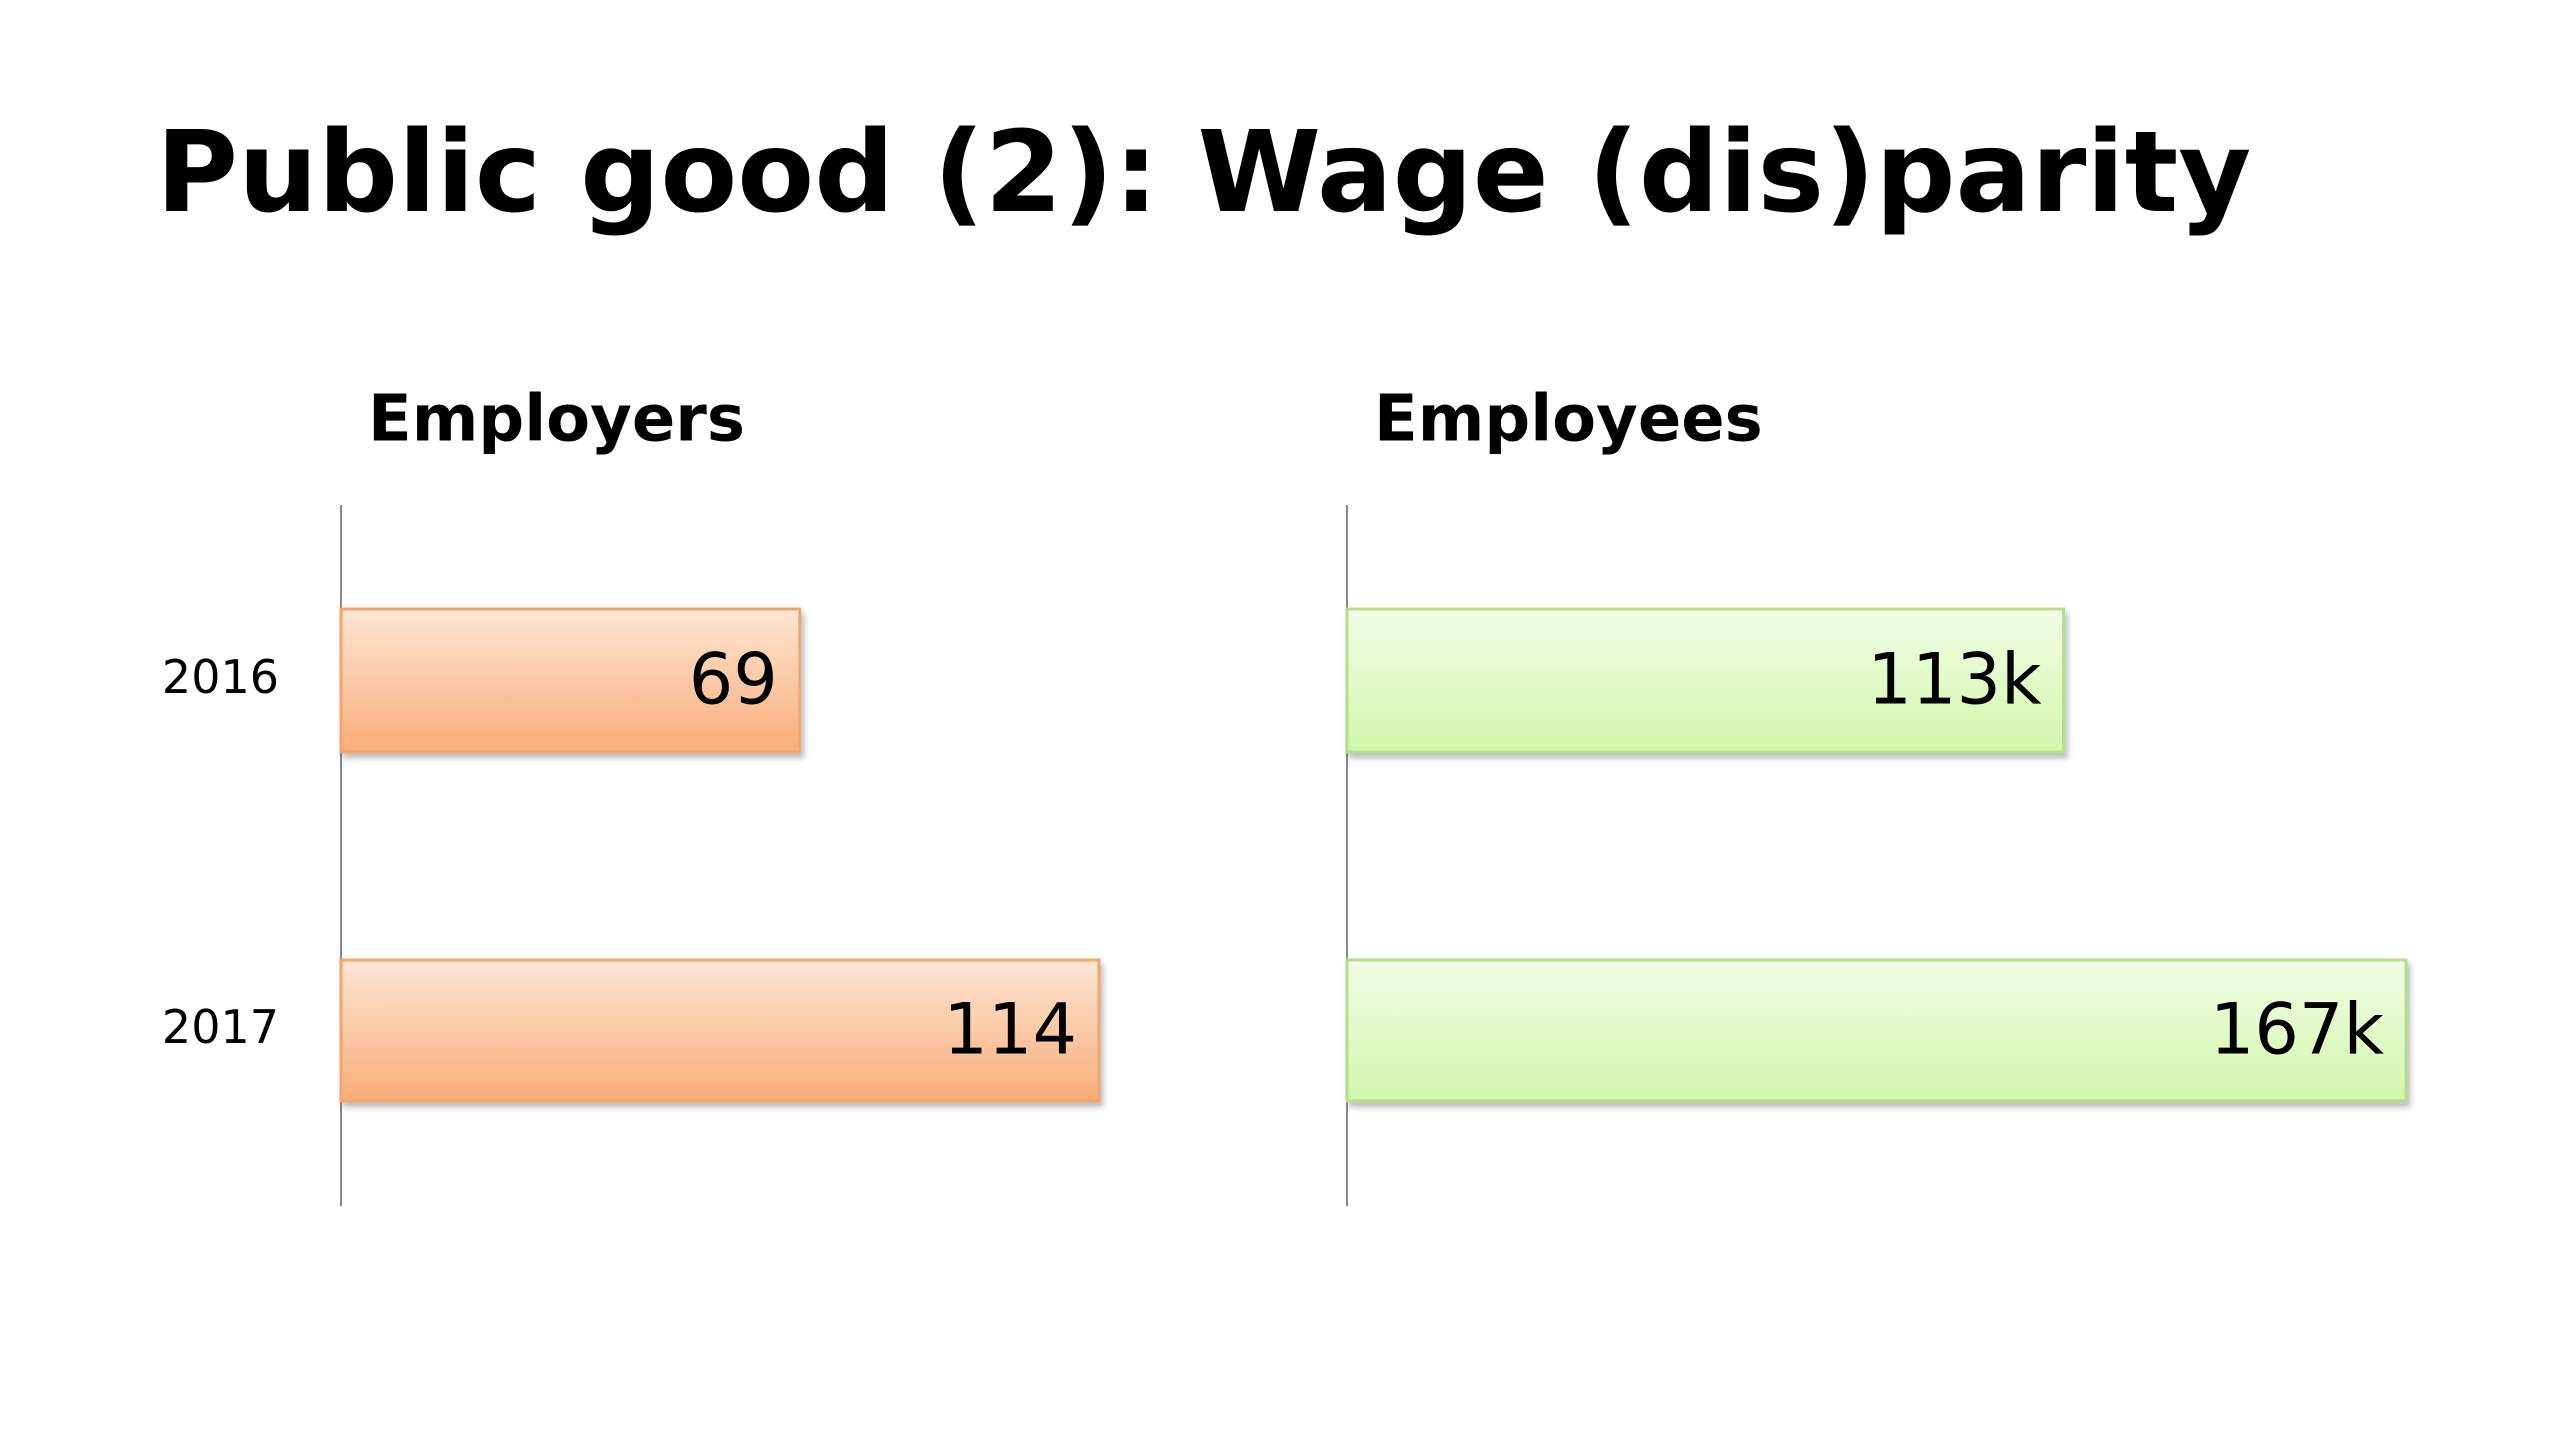 Image resolution: width=2560 pixels, height=1440 pixels. What do you see at coordinates (2297, 1030) in the screenshot?
I see `value-label: 167k` at bounding box center [2297, 1030].